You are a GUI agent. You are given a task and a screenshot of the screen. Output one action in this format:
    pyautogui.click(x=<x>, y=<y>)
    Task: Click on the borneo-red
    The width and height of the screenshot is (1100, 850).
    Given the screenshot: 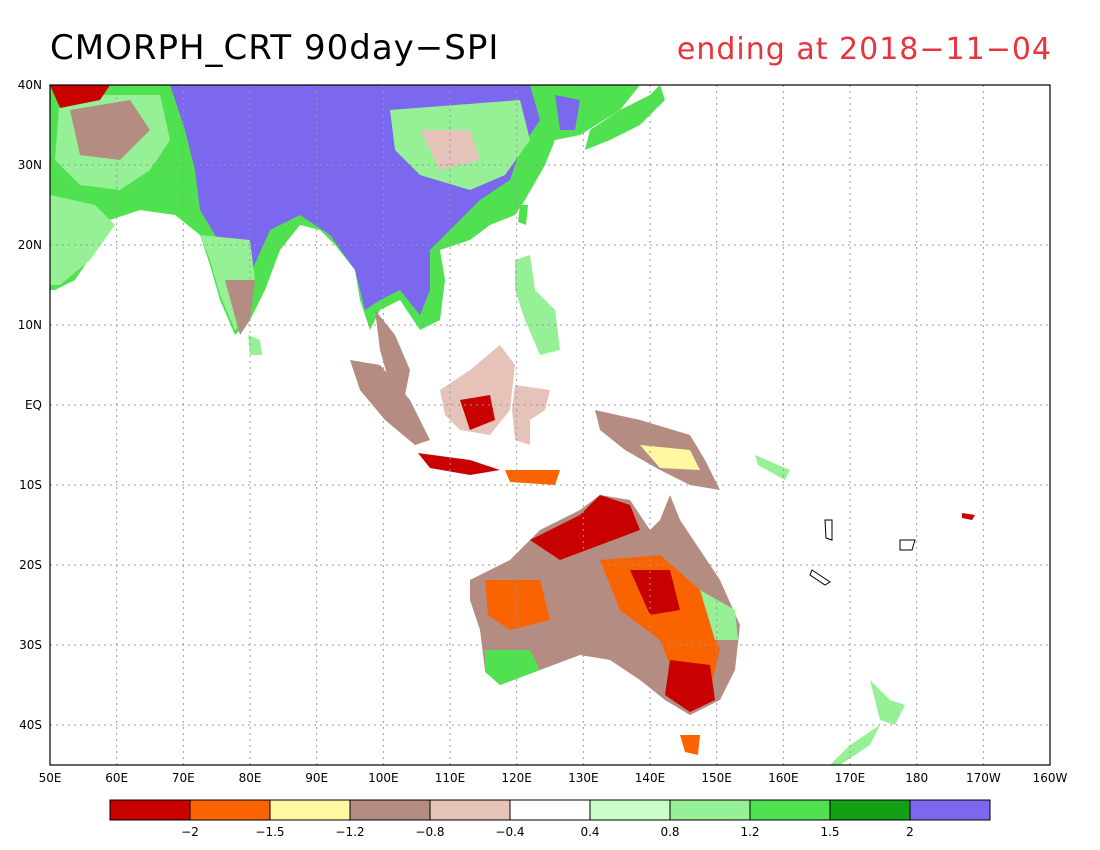 What is the action you would take?
    pyautogui.click(x=477, y=412)
    